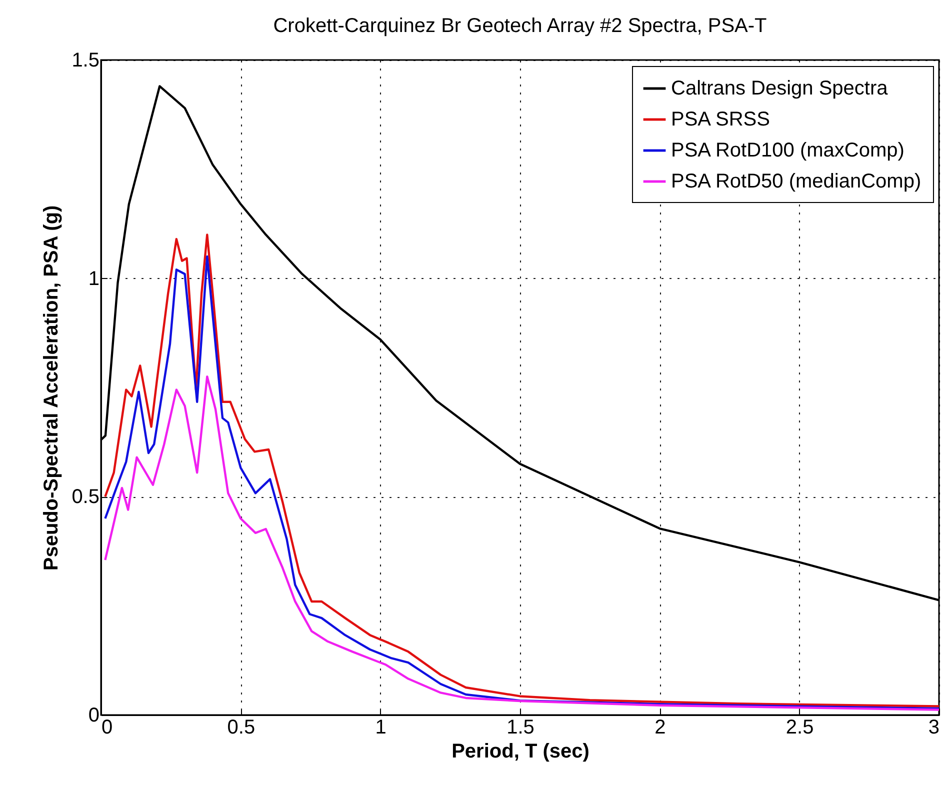  I want to click on y-tick-label: 1, so click(94, 279).